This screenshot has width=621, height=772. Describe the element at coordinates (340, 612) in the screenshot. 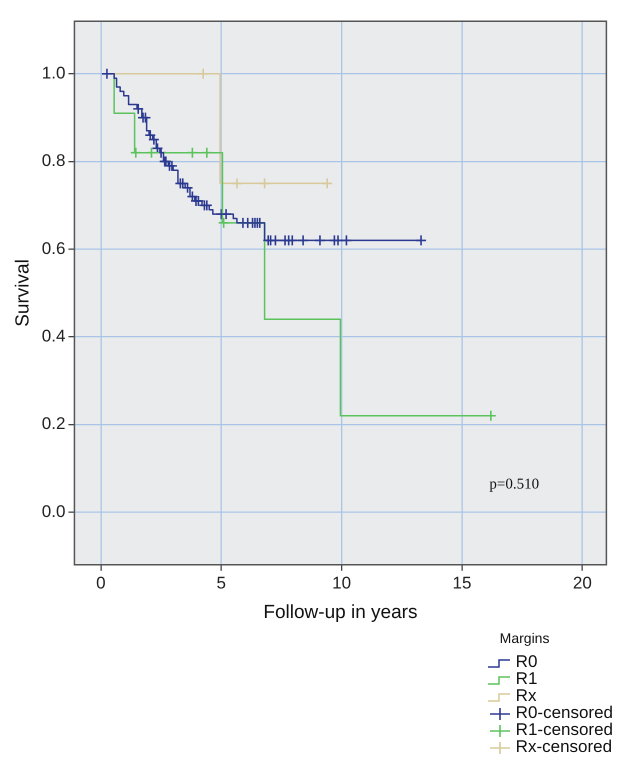

I see `x-axis-title: Follow-up in years` at that location.